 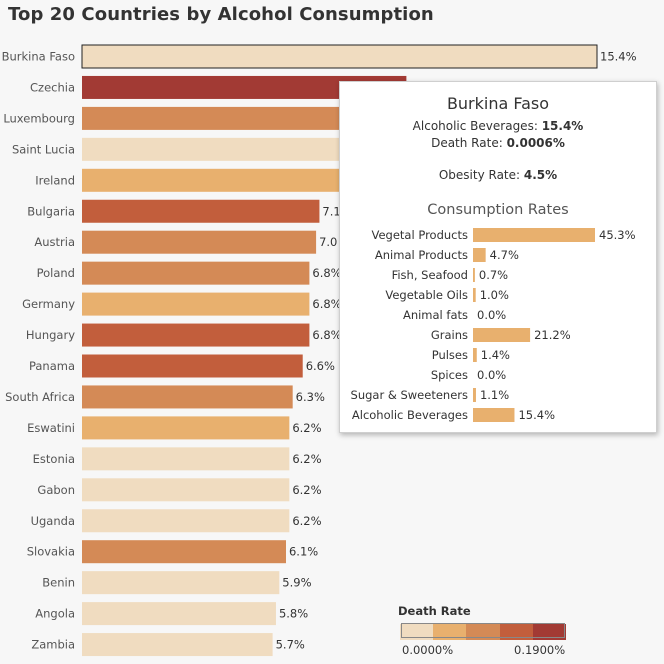 What do you see at coordinates (40, 397) in the screenshot?
I see `row-label: South Africa` at bounding box center [40, 397].